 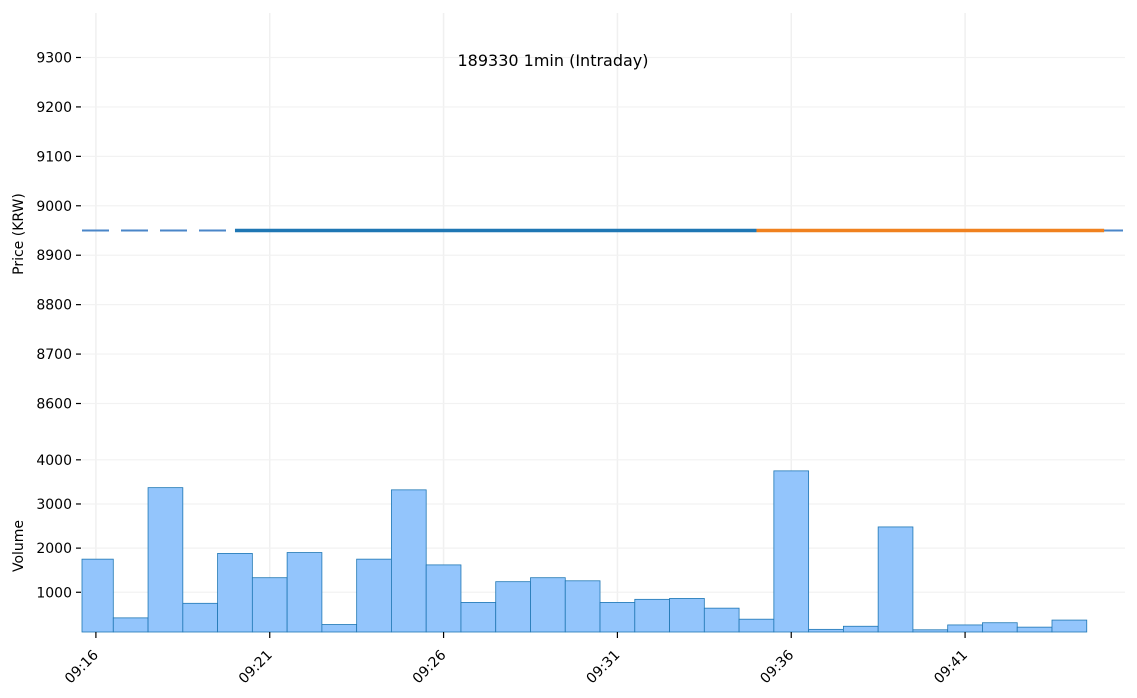 What do you see at coordinates (54, 306) in the screenshot?
I see `price-tick-label: 8800` at bounding box center [54, 306].